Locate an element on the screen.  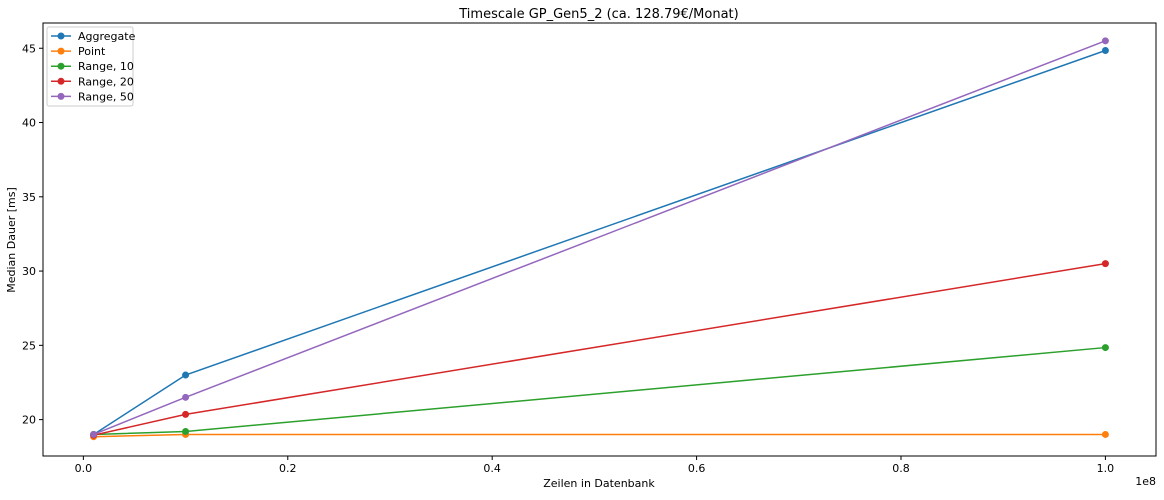
legend-label: Range, 50 is located at coordinates (106, 96).